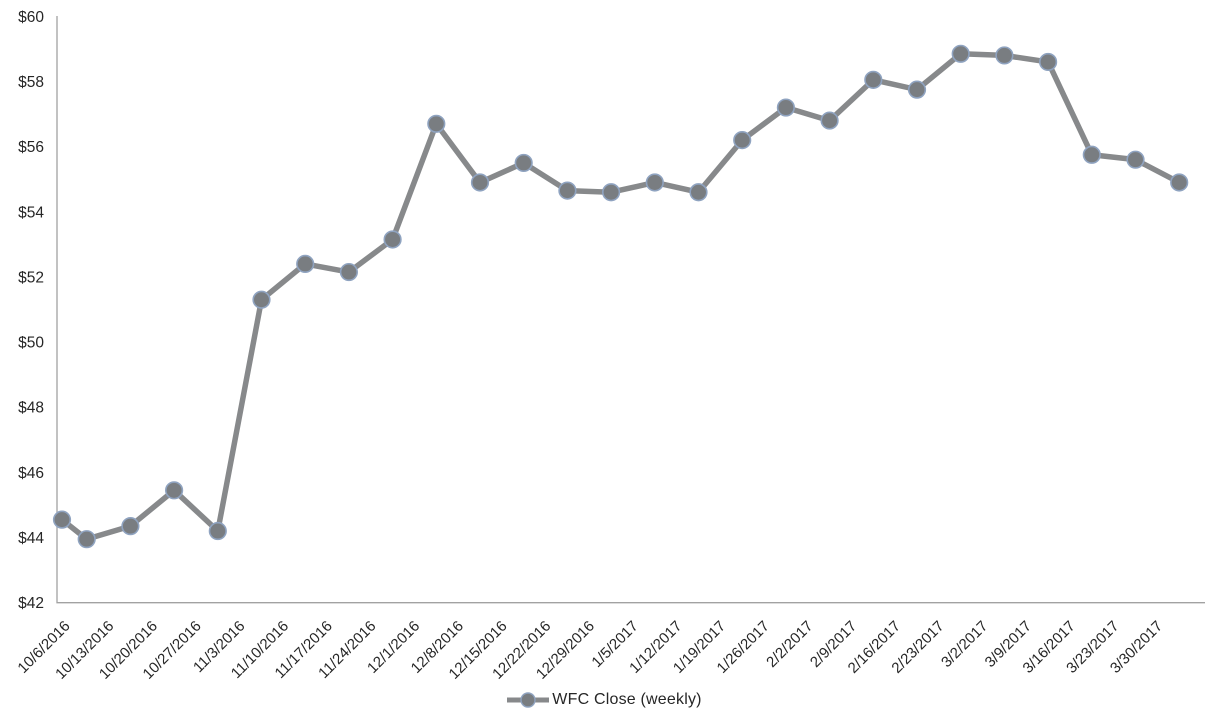 The height and width of the screenshot is (727, 1207). I want to click on y-tick-label: $42, so click(31, 603).